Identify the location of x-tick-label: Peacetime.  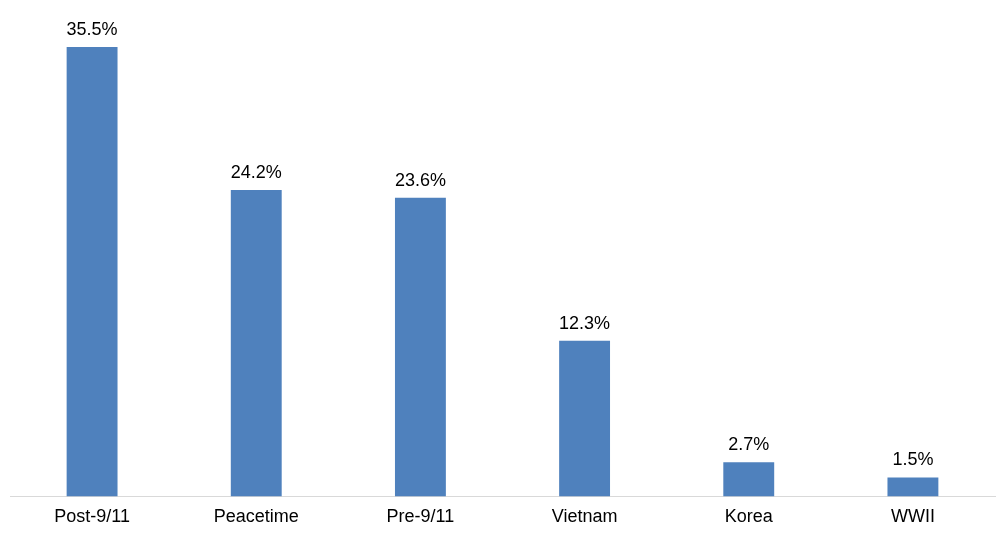
(256, 516).